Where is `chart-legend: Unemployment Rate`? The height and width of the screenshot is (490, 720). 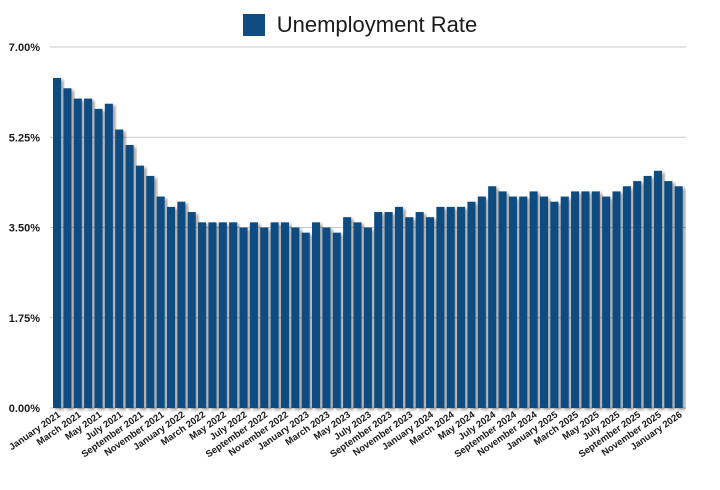 chart-legend: Unemployment Rate is located at coordinates (360, 25).